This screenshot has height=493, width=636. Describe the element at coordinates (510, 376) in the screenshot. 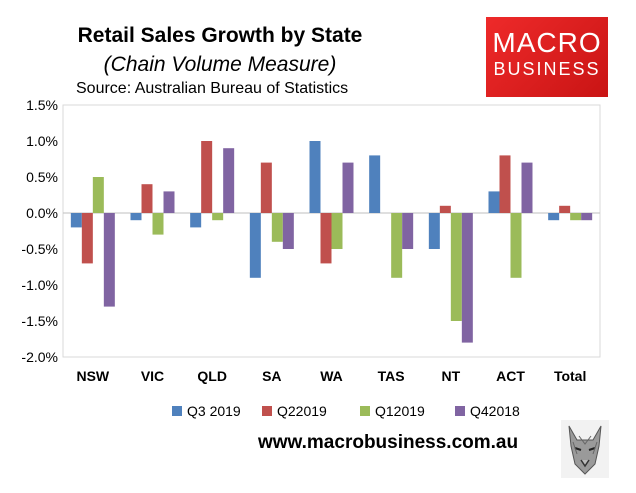

I see `x-tick-label: ACT` at that location.